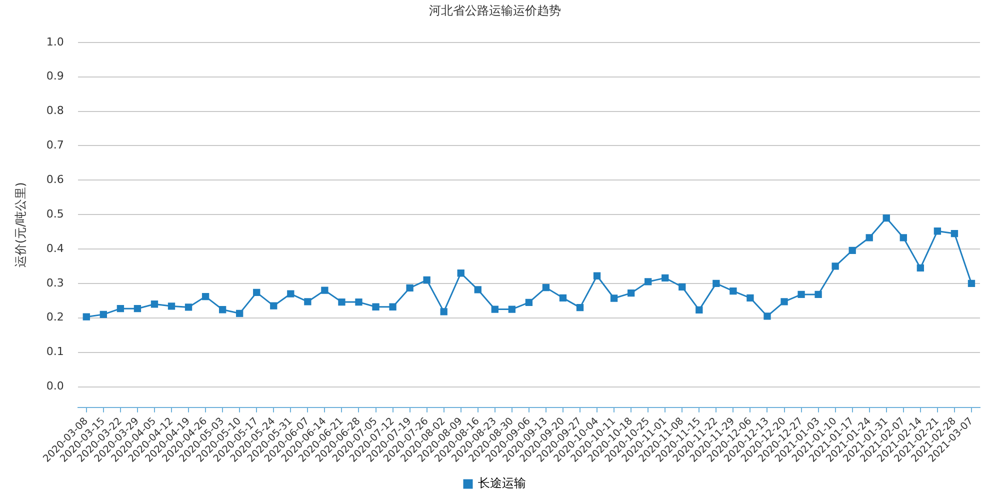  Describe the element at coordinates (55, 179) in the screenshot. I see `y-tick-label: 0.6` at that location.